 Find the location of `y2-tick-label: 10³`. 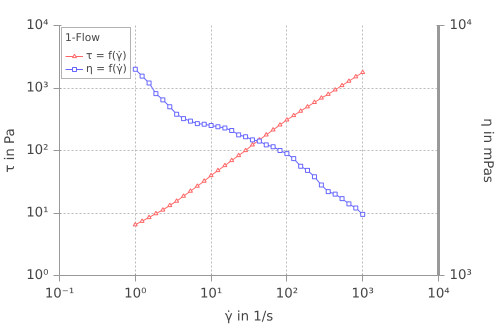

y2-tick-label: 10³ is located at coordinates (461, 275).